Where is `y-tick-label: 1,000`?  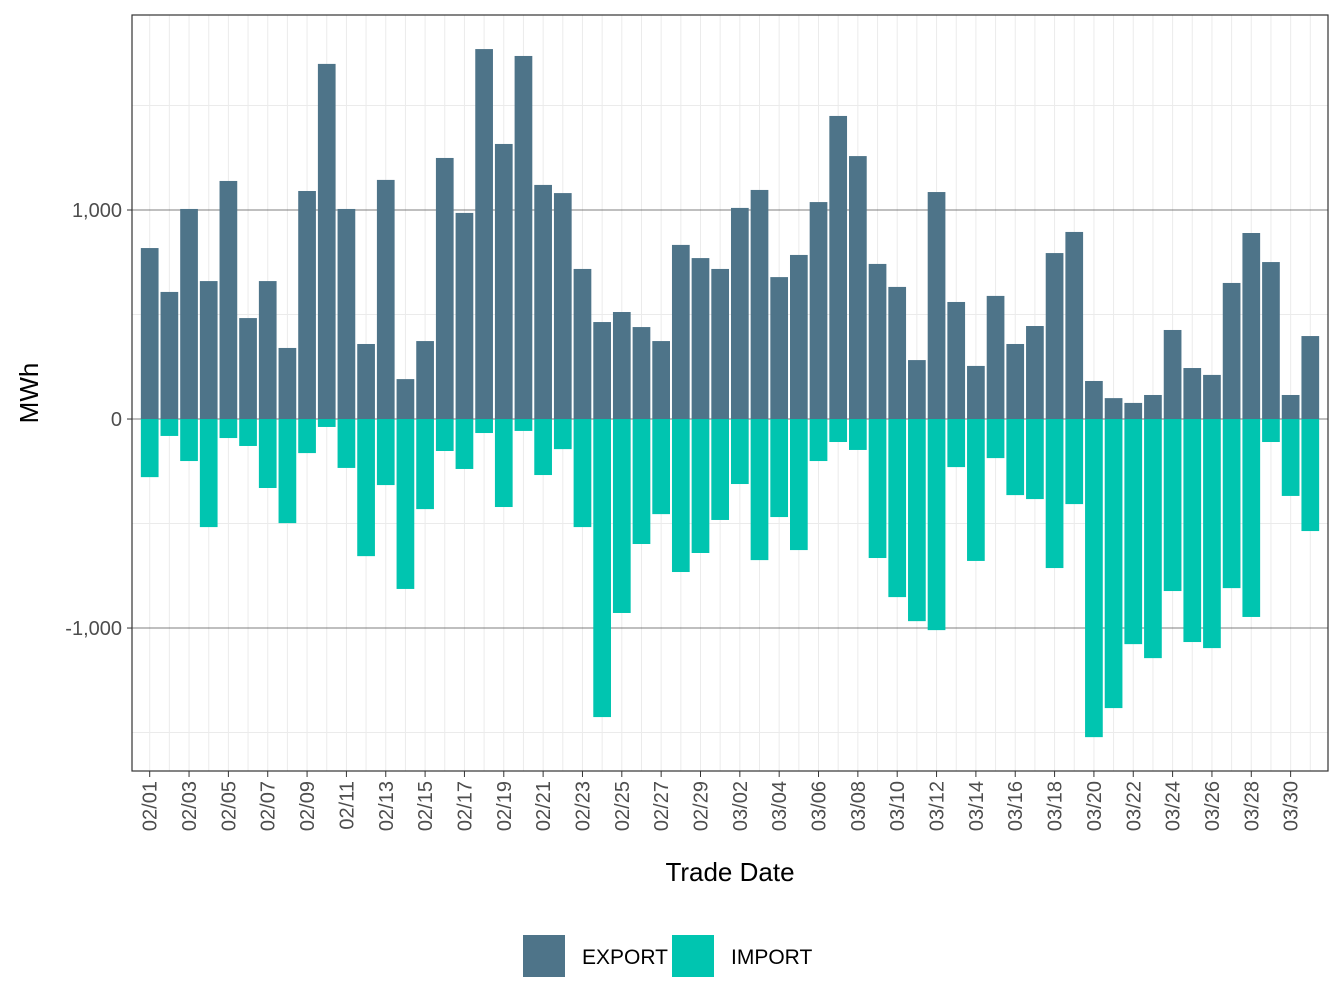
y-tick-label: 1,000 is located at coordinates (97, 211).